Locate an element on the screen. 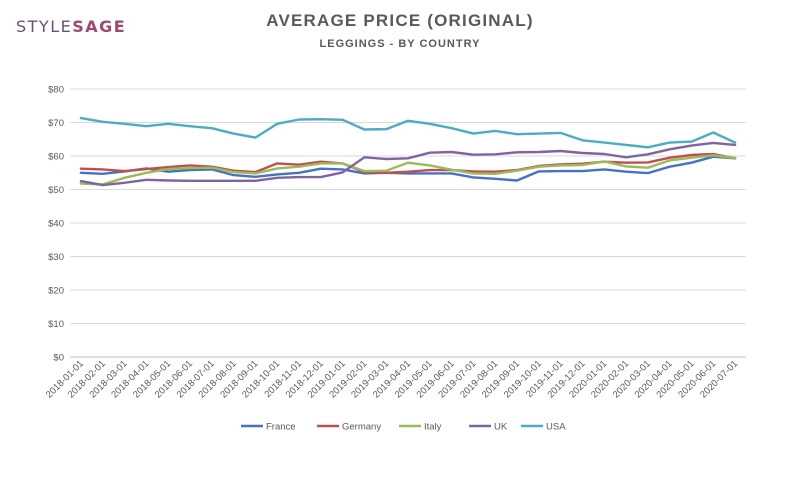  series-line-uk is located at coordinates (408, 164).